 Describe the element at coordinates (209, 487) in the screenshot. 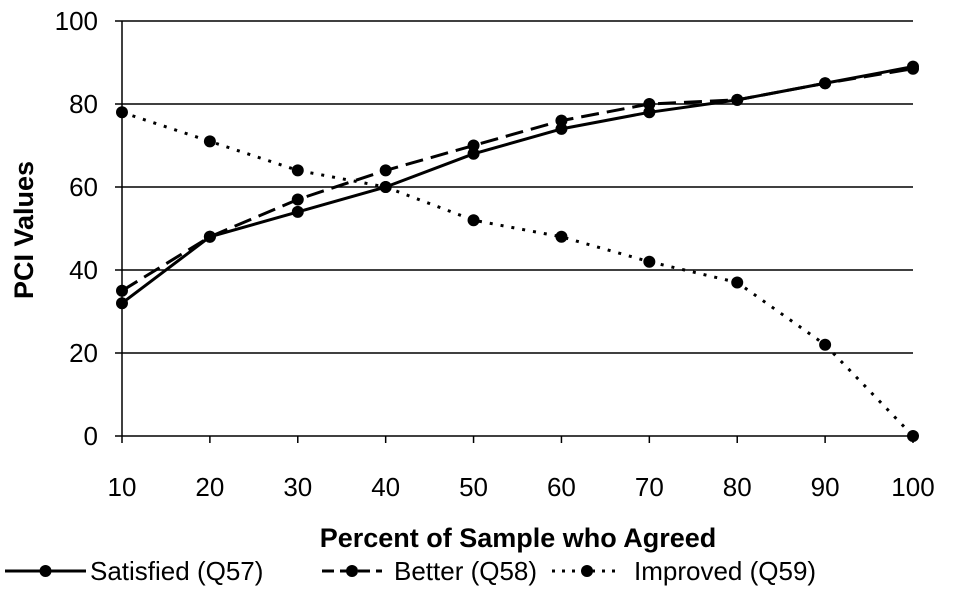

I see `x-tick-label-20: 20` at that location.